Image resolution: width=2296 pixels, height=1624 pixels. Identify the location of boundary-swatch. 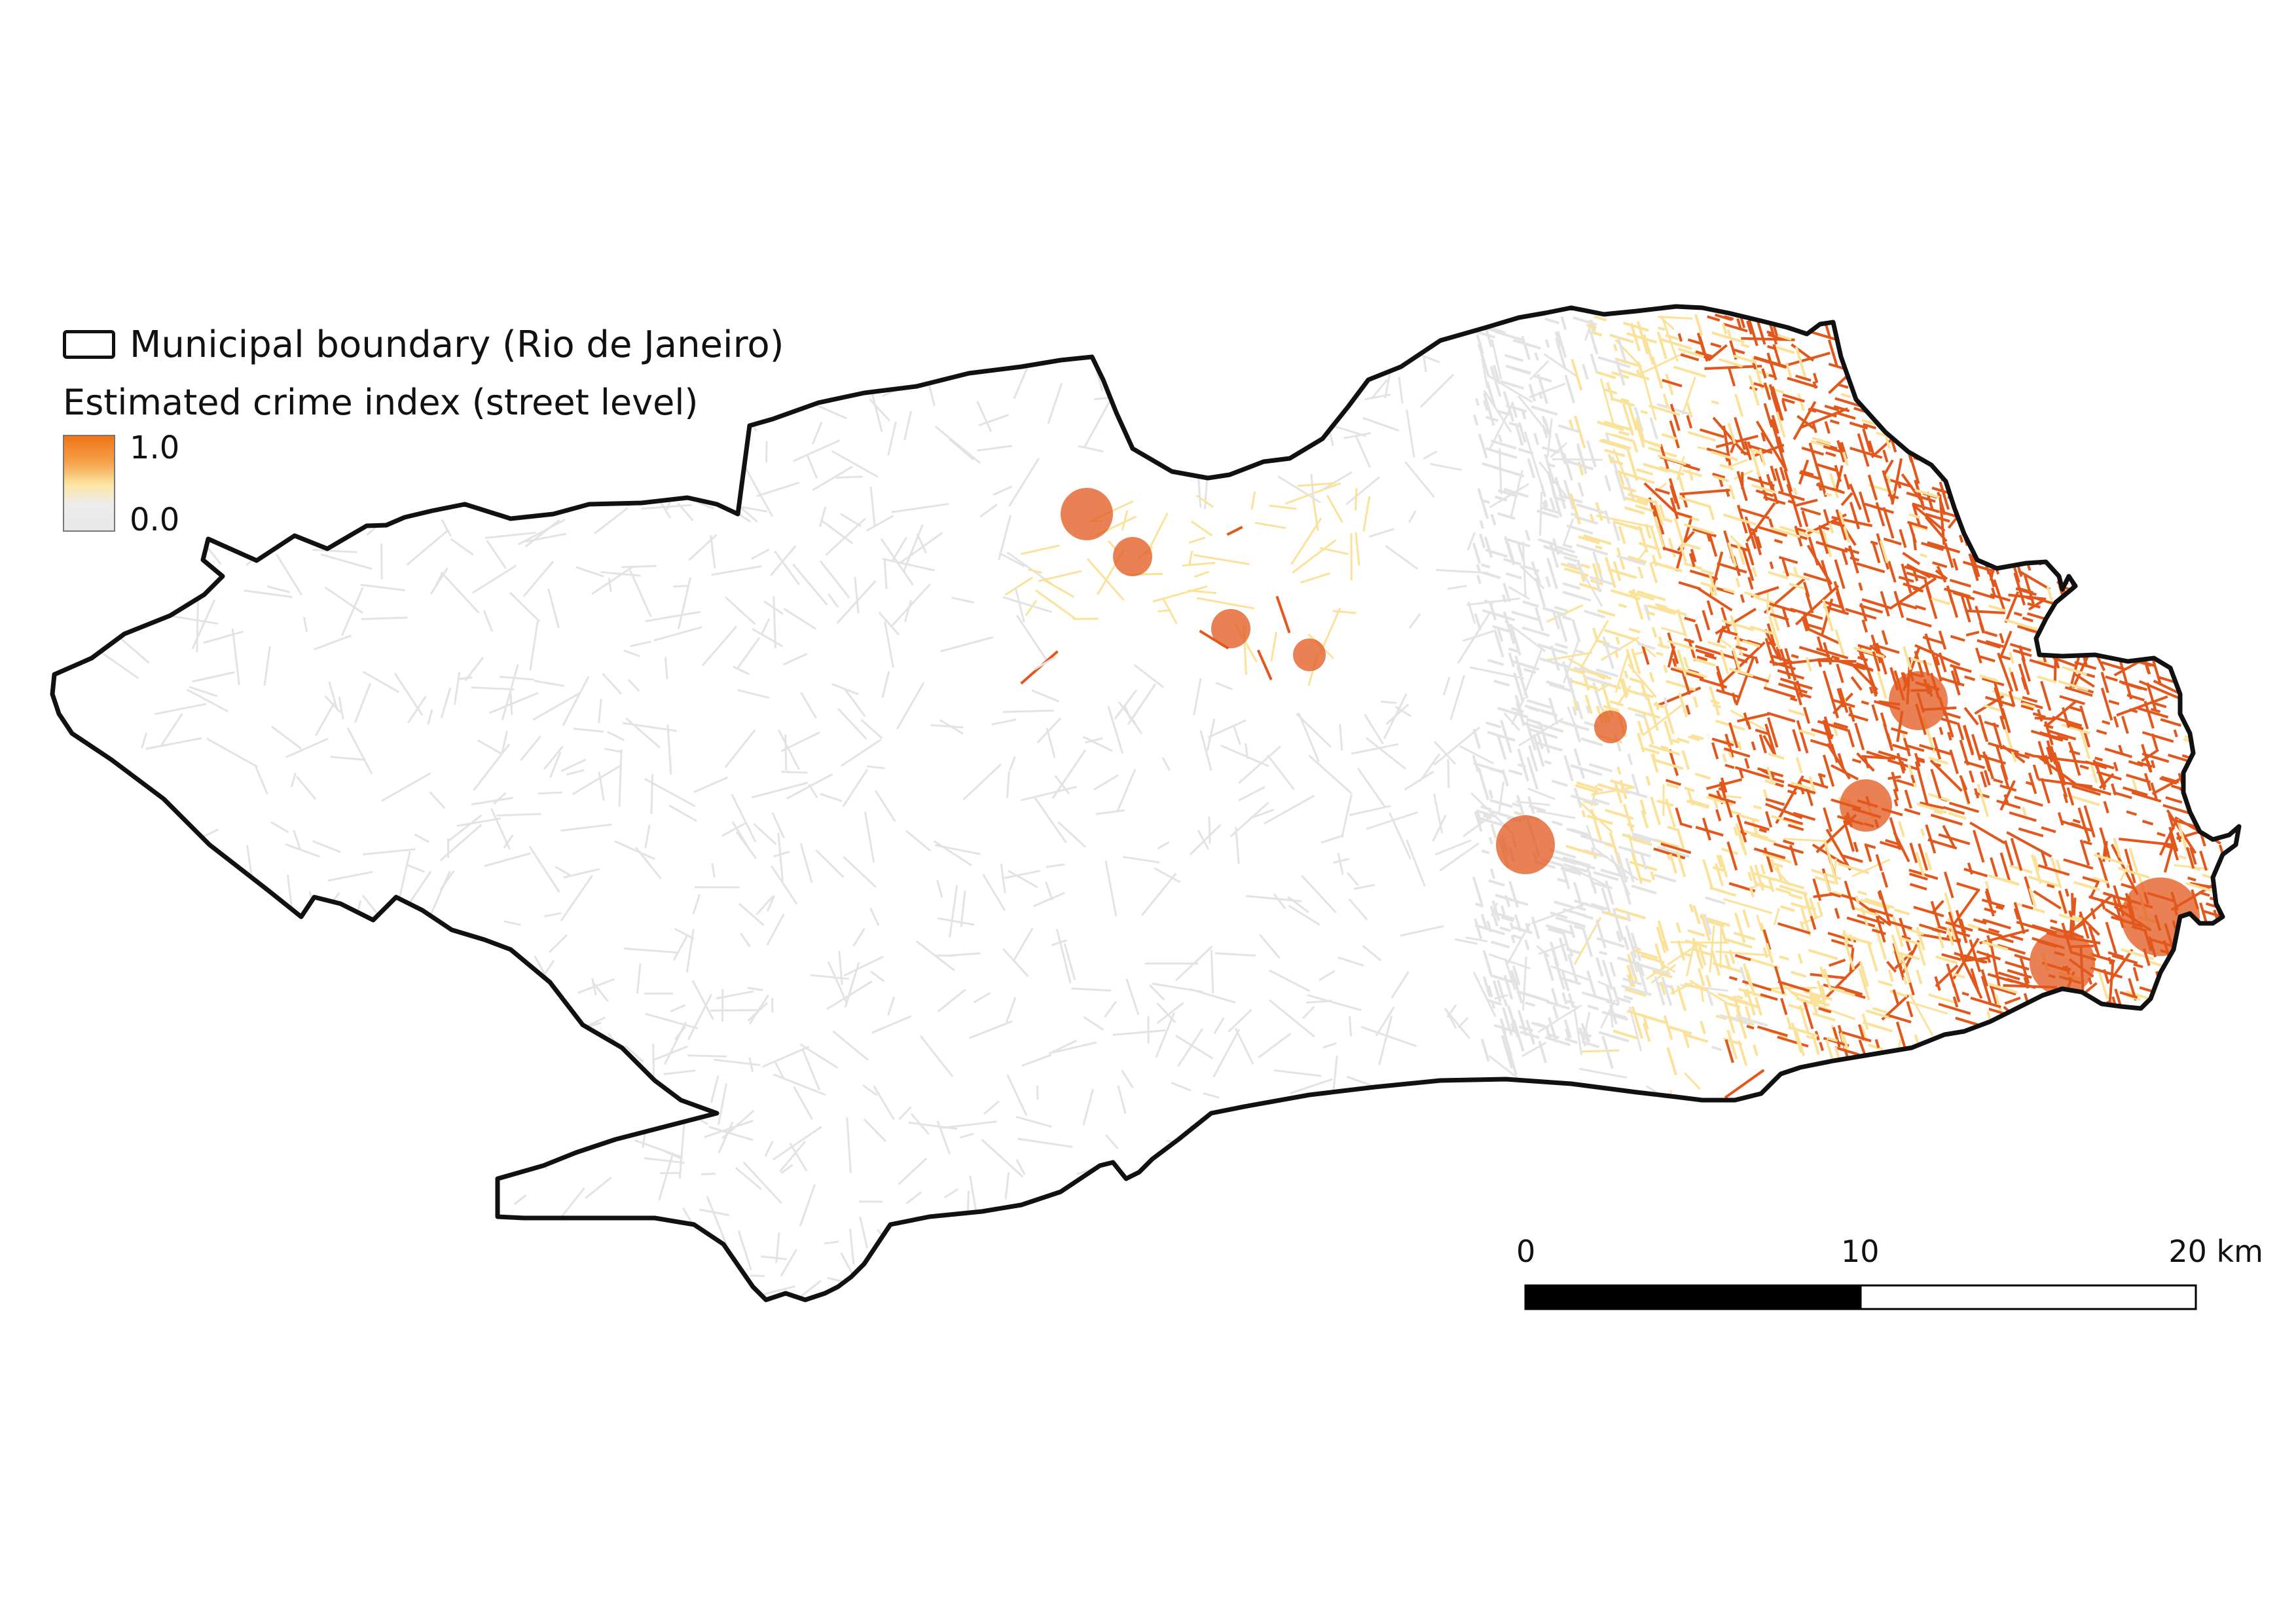
(89, 344).